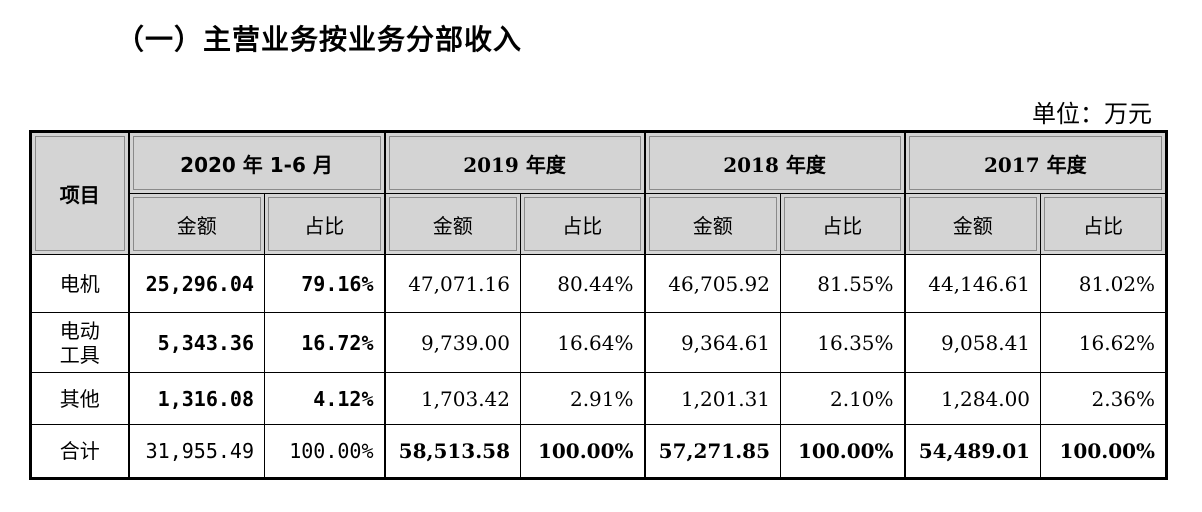 This screenshot has width=1202, height=512. I want to click on item-header-cell: 项目, so click(80, 193).